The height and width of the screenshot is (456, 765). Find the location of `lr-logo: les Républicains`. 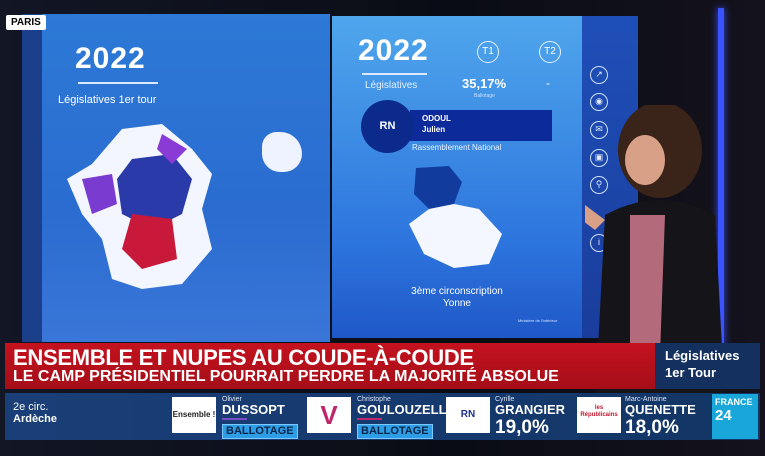

lr-logo: les Républicains is located at coordinates (599, 415).